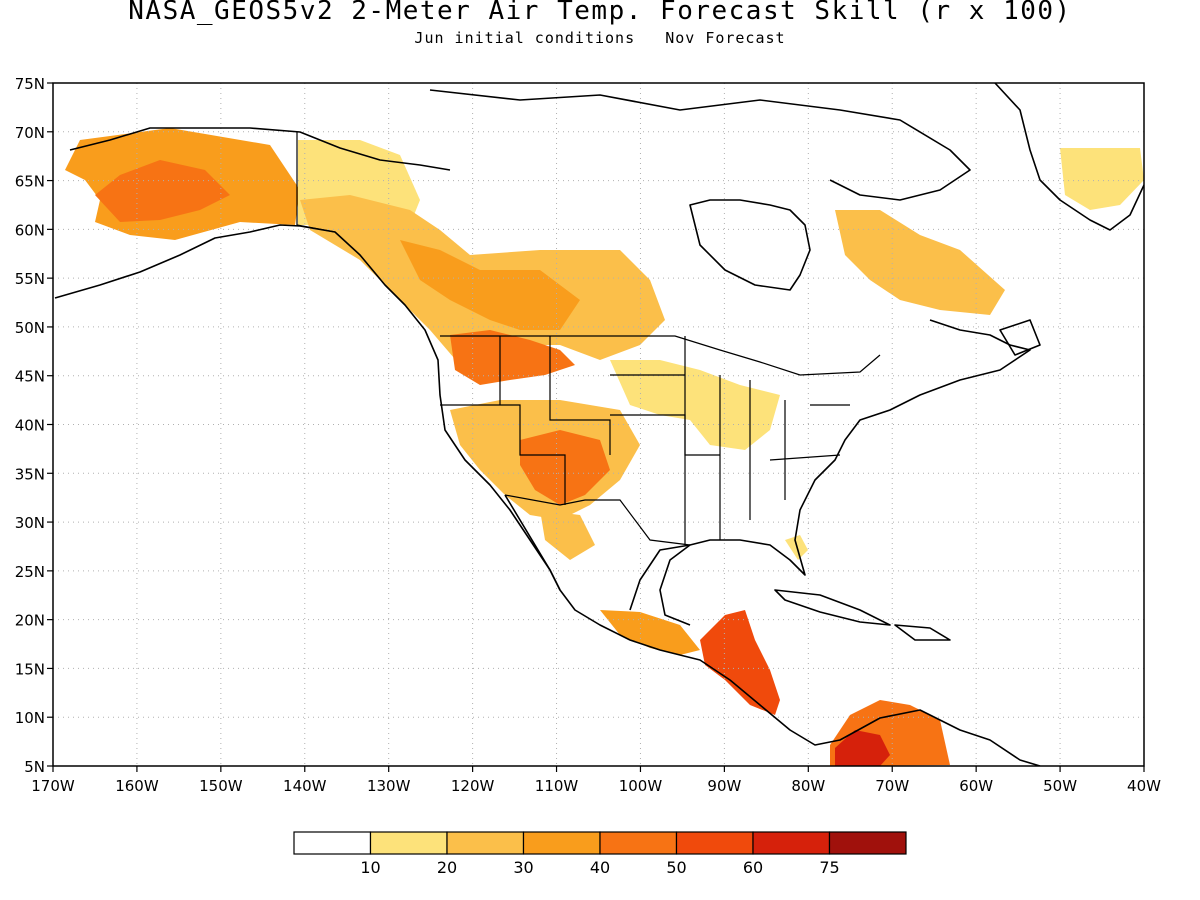  I want to click on us-mexico-border, so click(597, 520).